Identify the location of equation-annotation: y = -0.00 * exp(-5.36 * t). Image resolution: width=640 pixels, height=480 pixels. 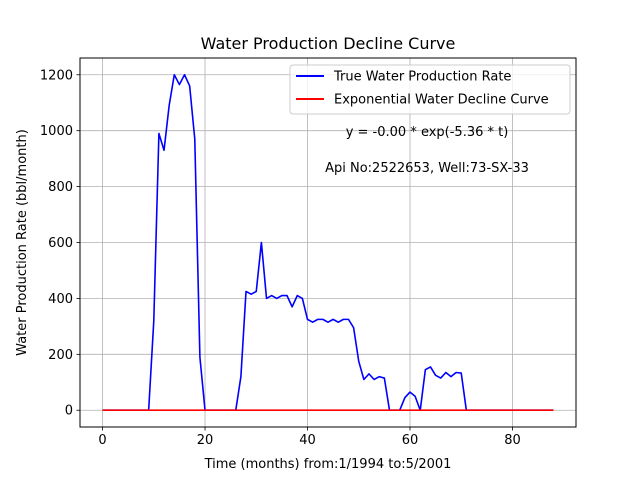
(427, 132).